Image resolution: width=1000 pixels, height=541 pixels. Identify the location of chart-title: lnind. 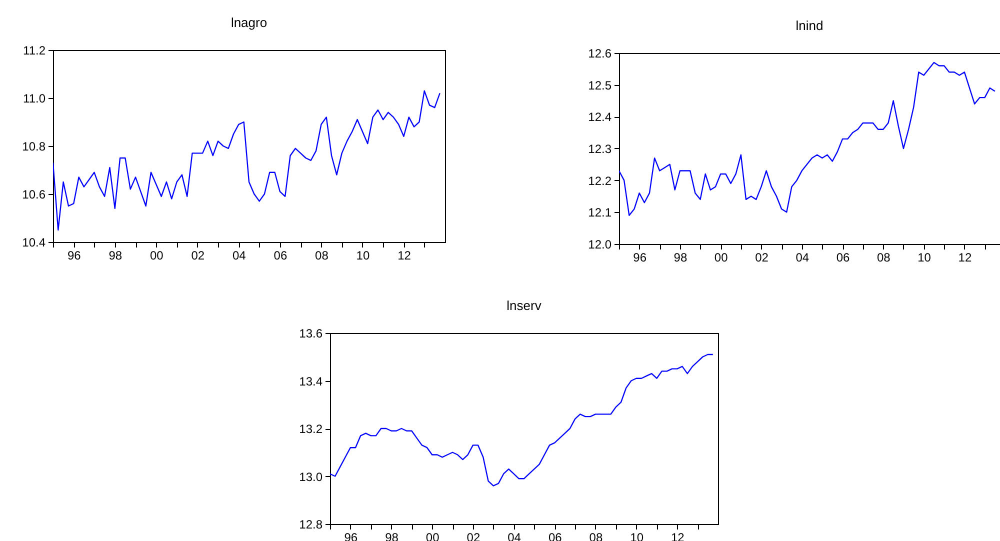
(810, 25).